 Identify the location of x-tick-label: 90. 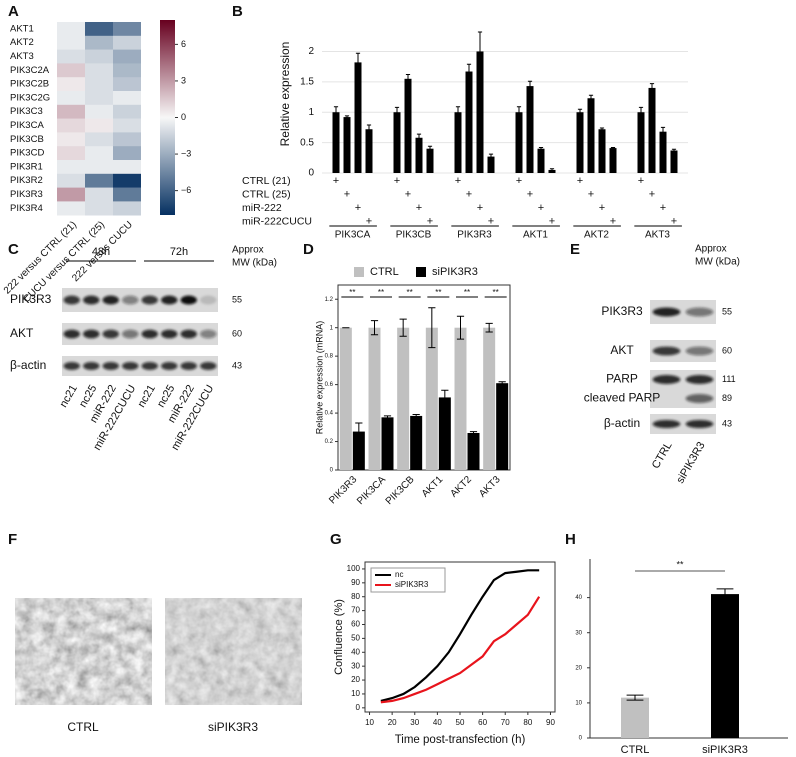
(550, 722).